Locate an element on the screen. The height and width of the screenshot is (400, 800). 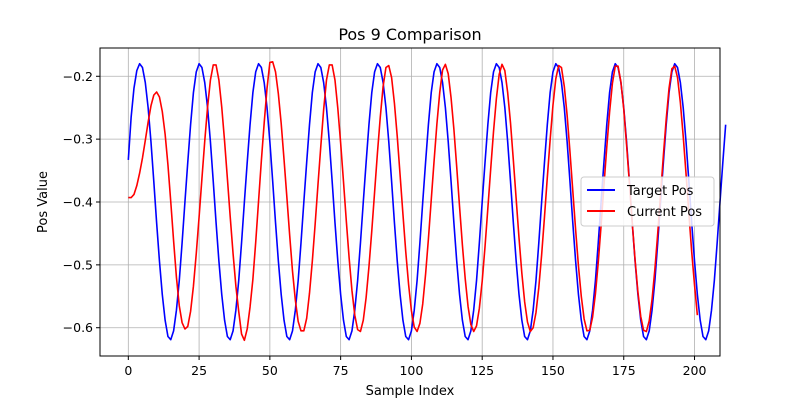
x-axis-label: Sample Index is located at coordinates (410, 391).